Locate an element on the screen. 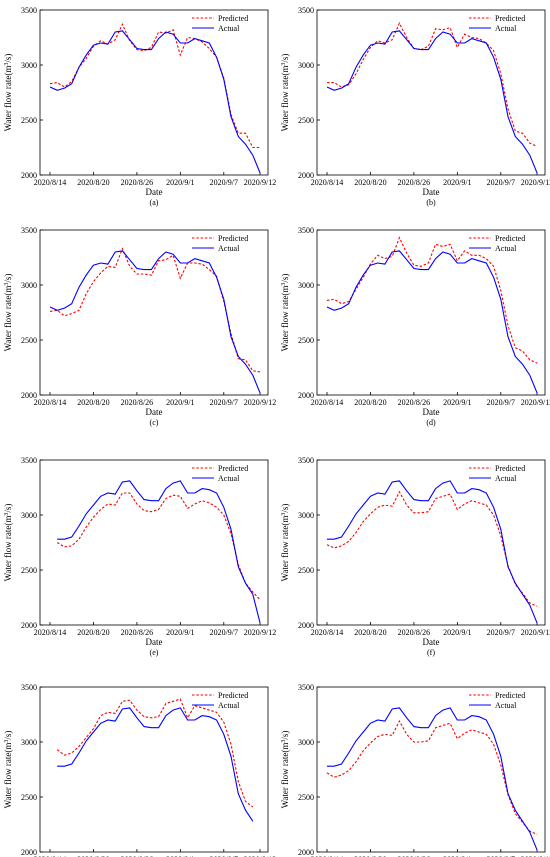 This screenshot has width=550, height=857. panel-label: (a) is located at coordinates (154, 202).